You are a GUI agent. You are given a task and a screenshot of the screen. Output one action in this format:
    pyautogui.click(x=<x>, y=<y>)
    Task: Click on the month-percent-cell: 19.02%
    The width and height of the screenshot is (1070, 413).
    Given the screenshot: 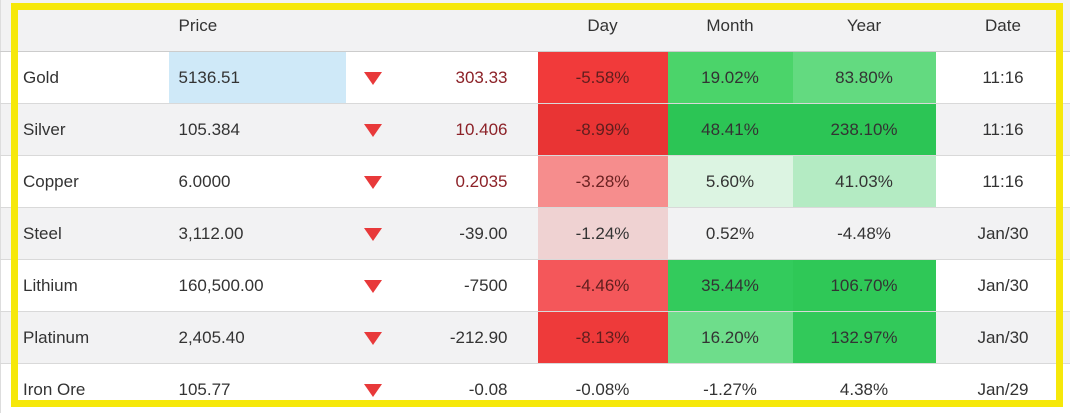 What is the action you would take?
    pyautogui.click(x=730, y=77)
    